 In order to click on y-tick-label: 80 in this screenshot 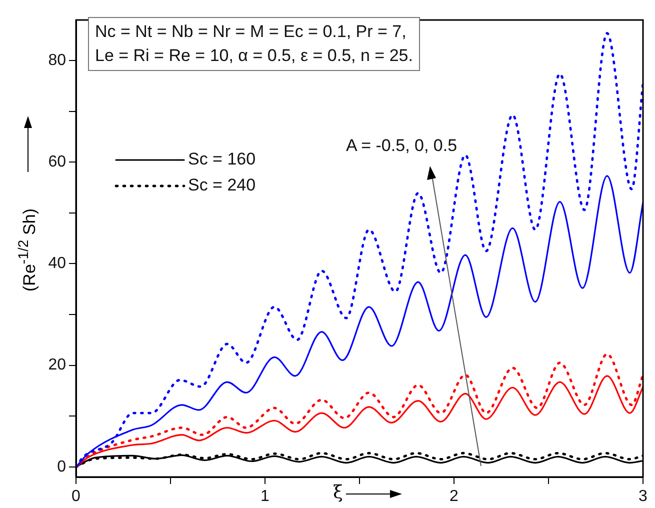, I will do `click(57, 61)`.